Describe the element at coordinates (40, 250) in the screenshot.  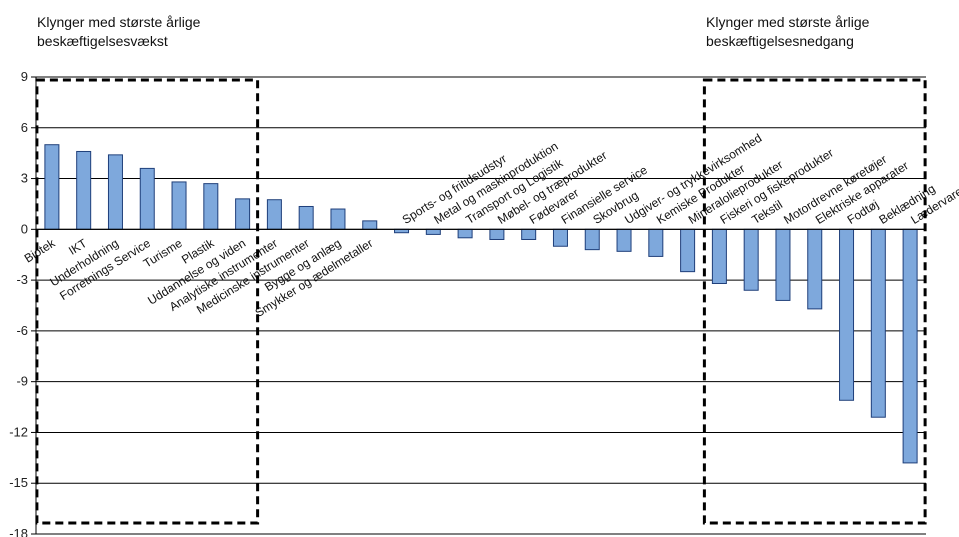
I see `category-label: Biotek` at that location.